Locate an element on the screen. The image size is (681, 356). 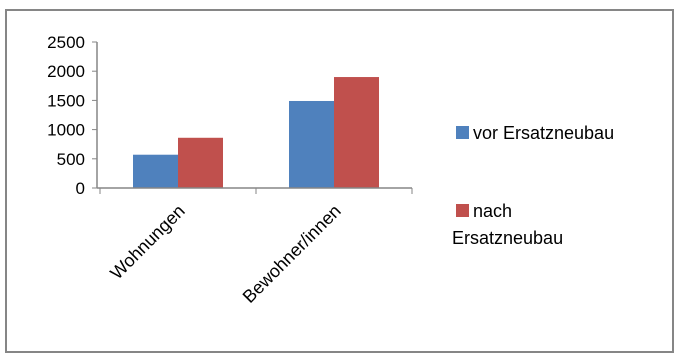
y-tick-label: 2000 is located at coordinates (66, 71).